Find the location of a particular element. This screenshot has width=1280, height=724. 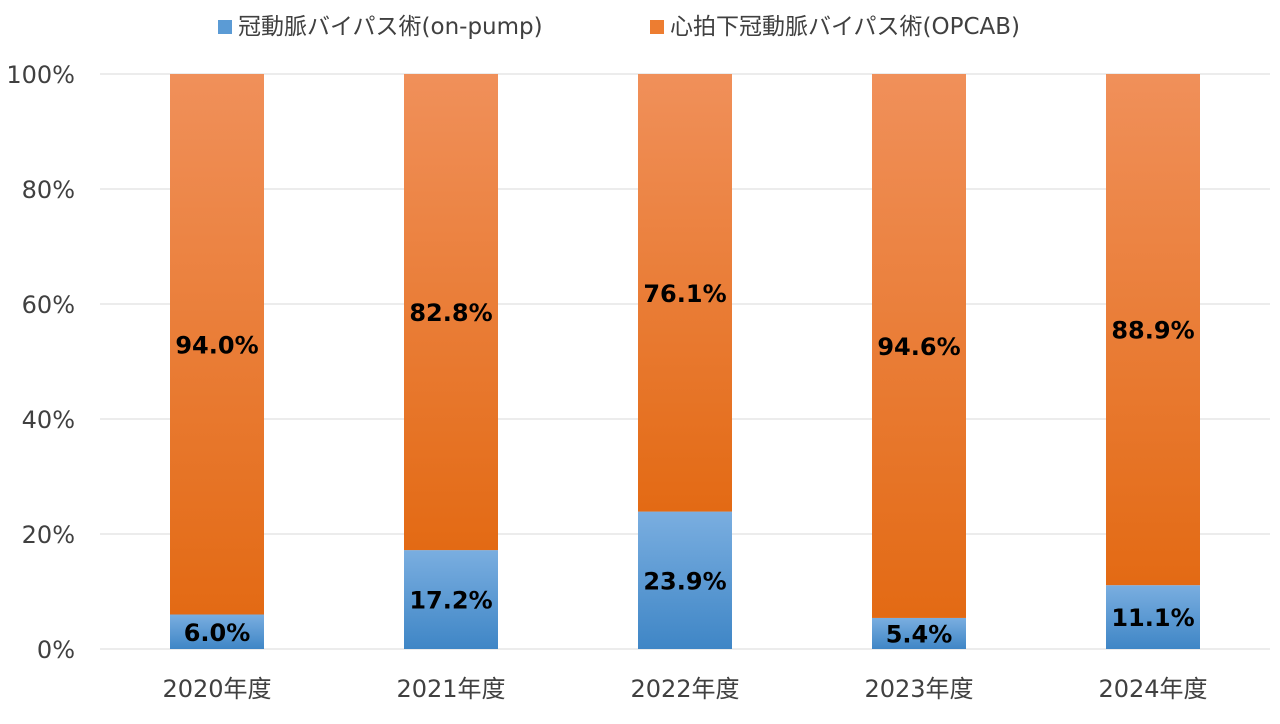

data-label: 17.2% is located at coordinates (450, 601).